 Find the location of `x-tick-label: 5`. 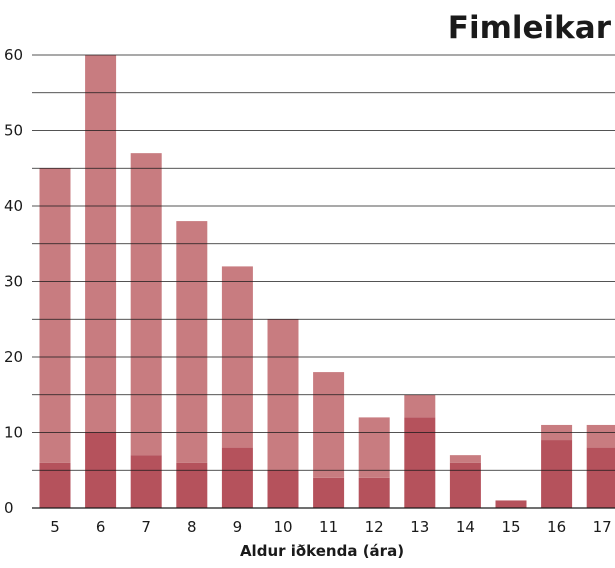

x-tick-label: 5 is located at coordinates (55, 527).